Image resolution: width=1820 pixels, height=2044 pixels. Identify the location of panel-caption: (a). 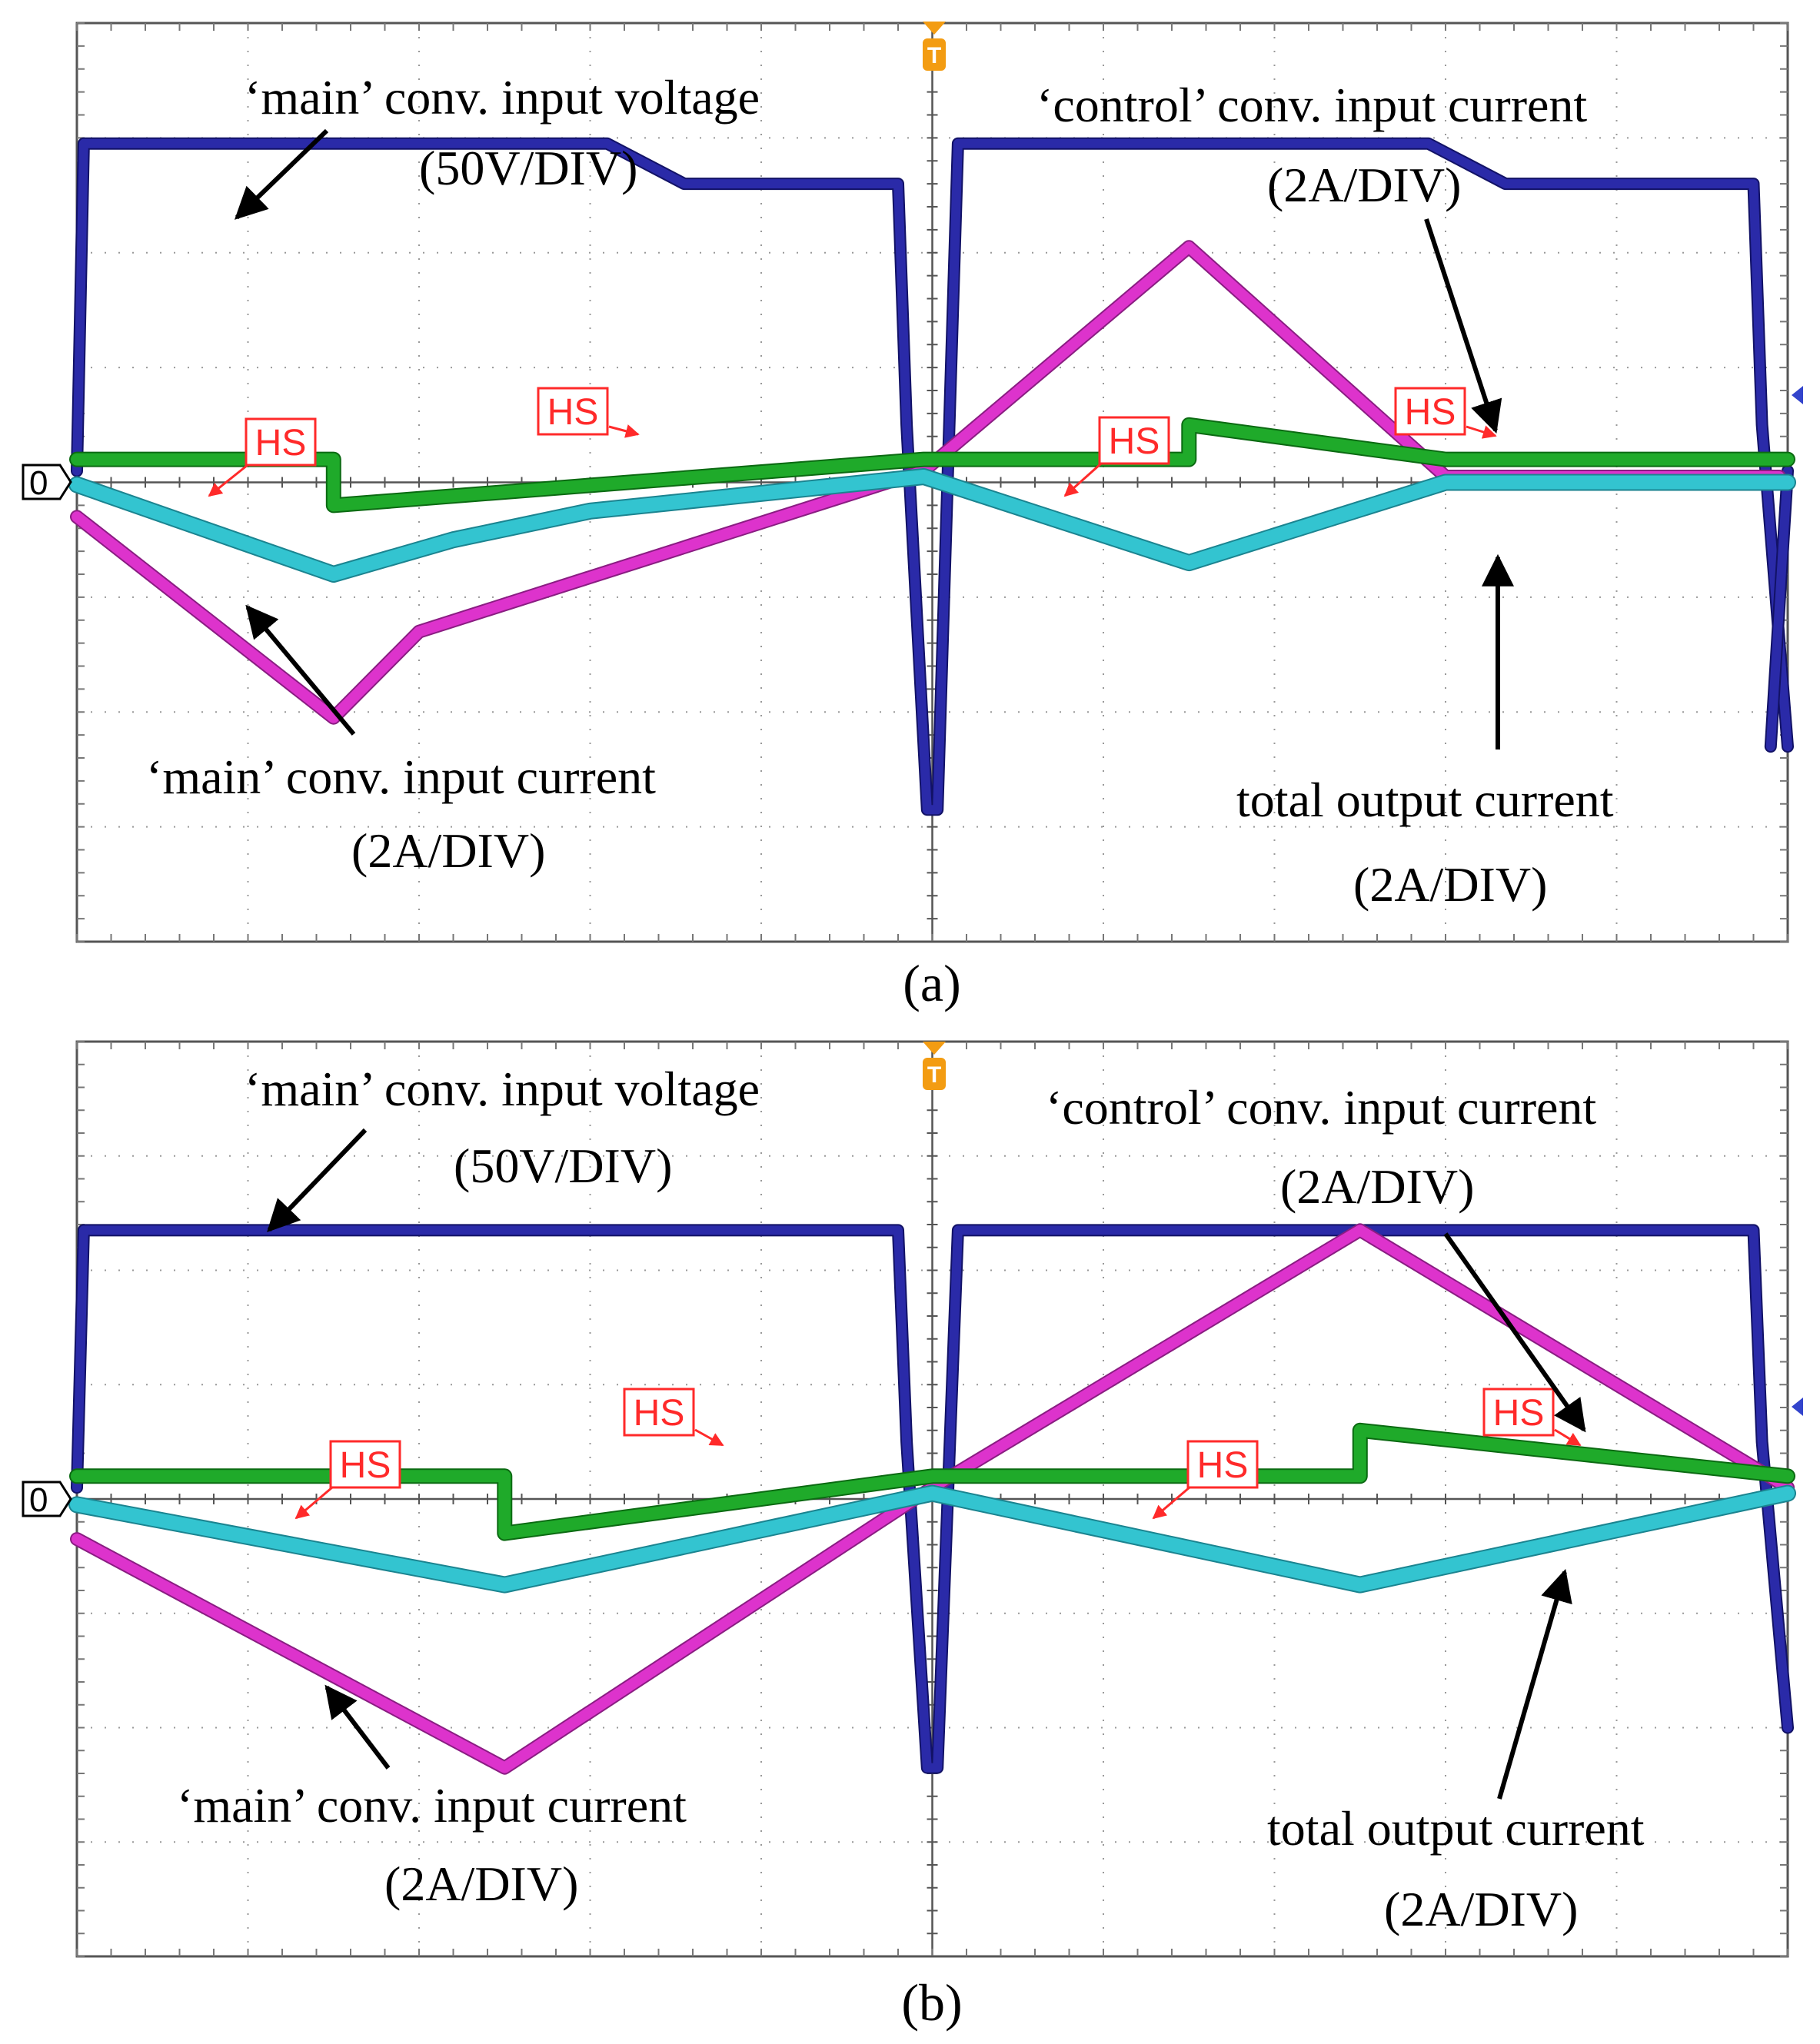
(932, 983).